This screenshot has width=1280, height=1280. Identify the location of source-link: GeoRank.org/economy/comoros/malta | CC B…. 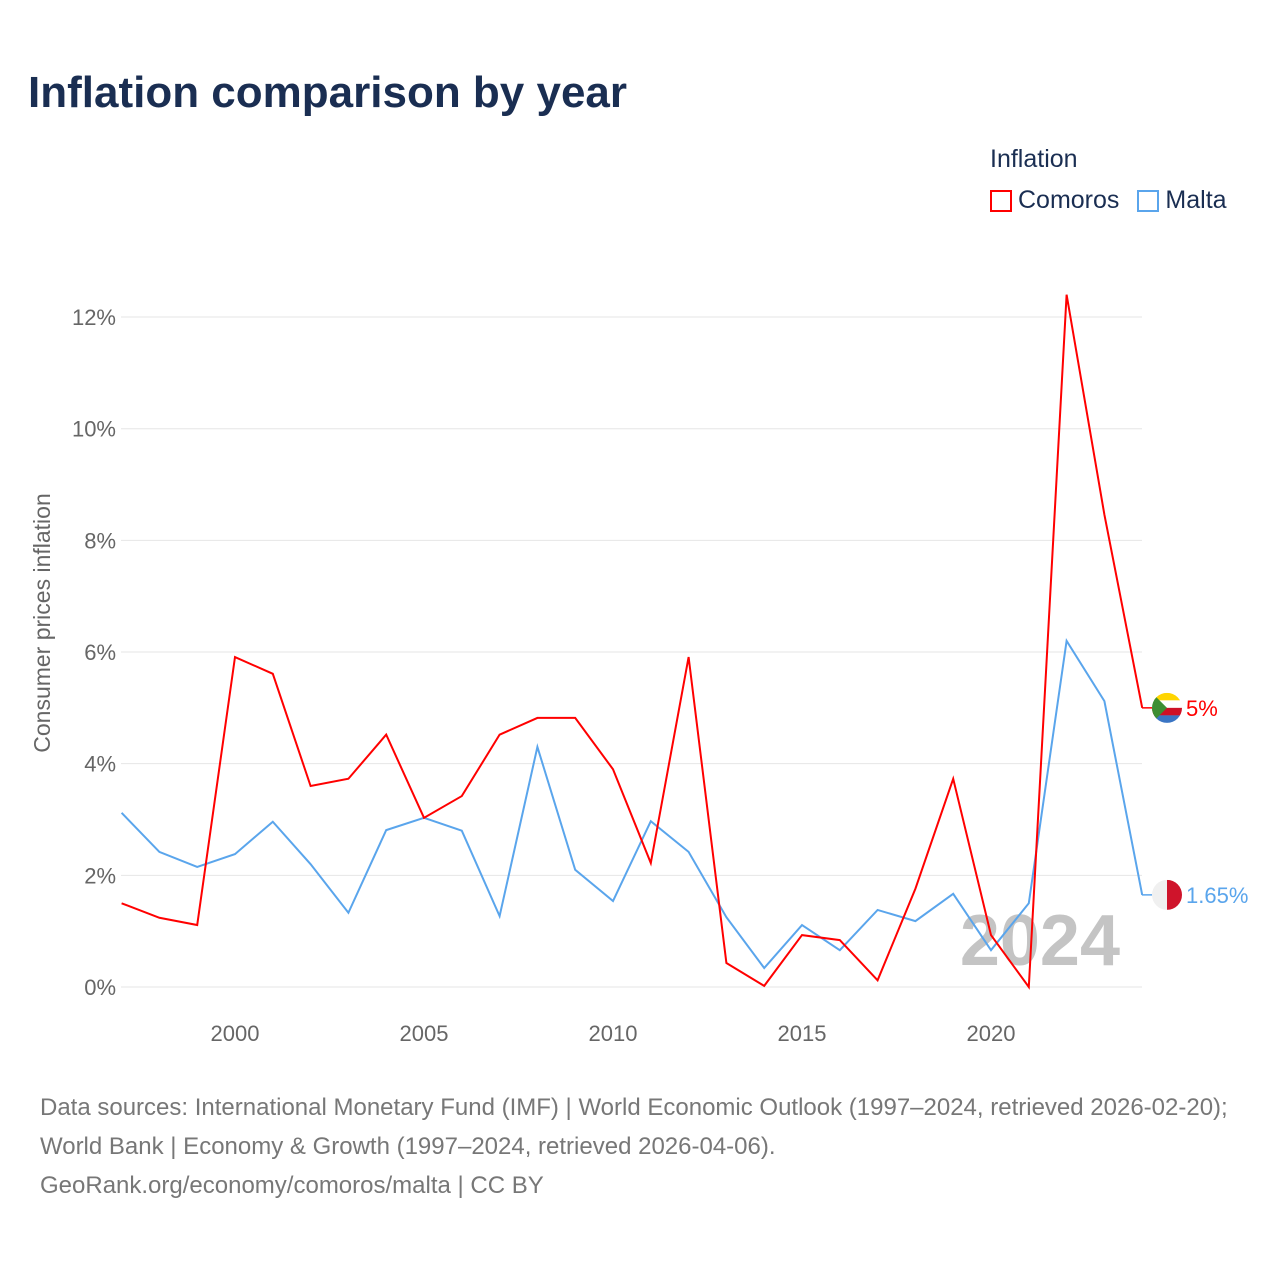
(292, 1185).